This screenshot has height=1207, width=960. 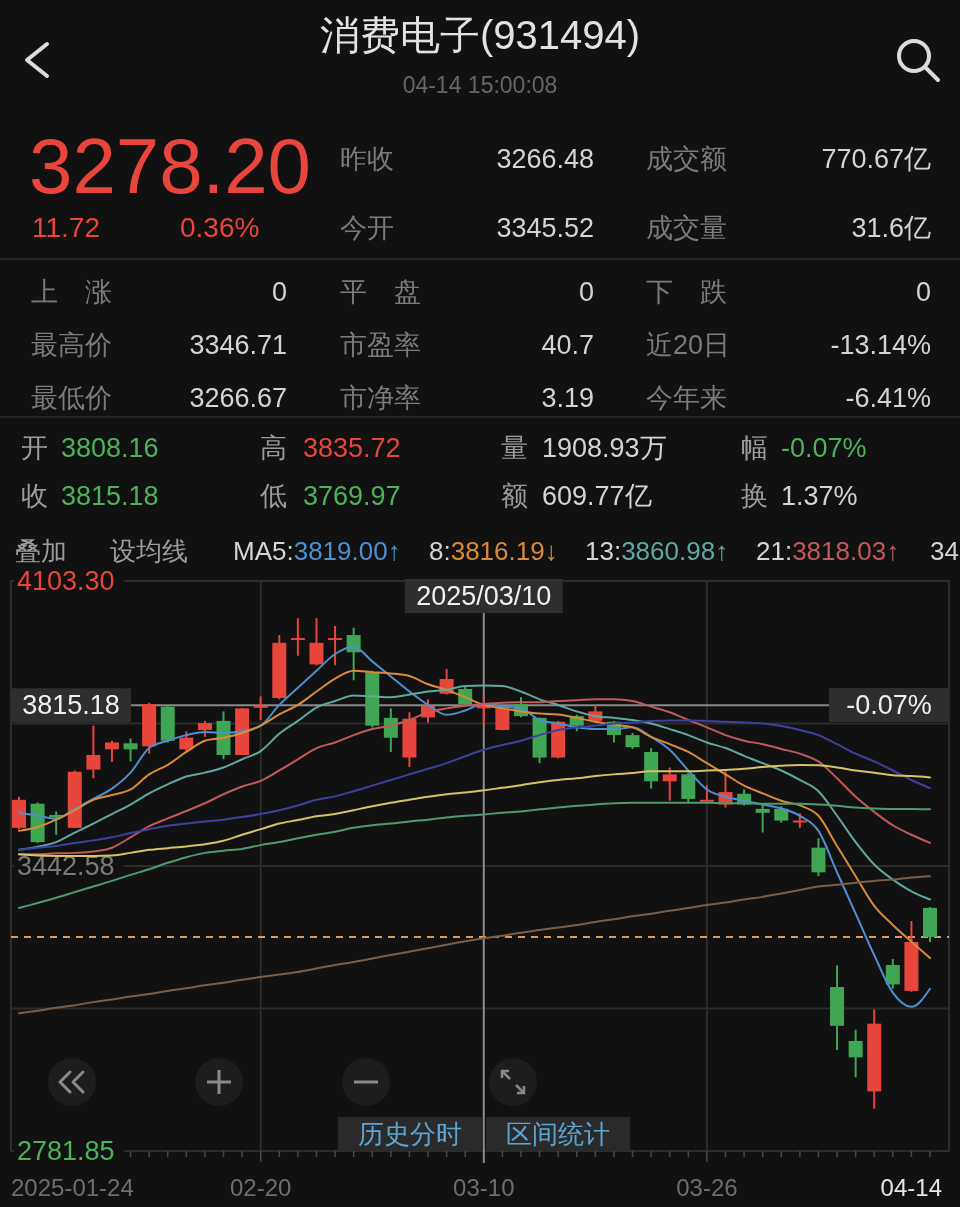 I want to click on text: 开, so click(x=34, y=448).